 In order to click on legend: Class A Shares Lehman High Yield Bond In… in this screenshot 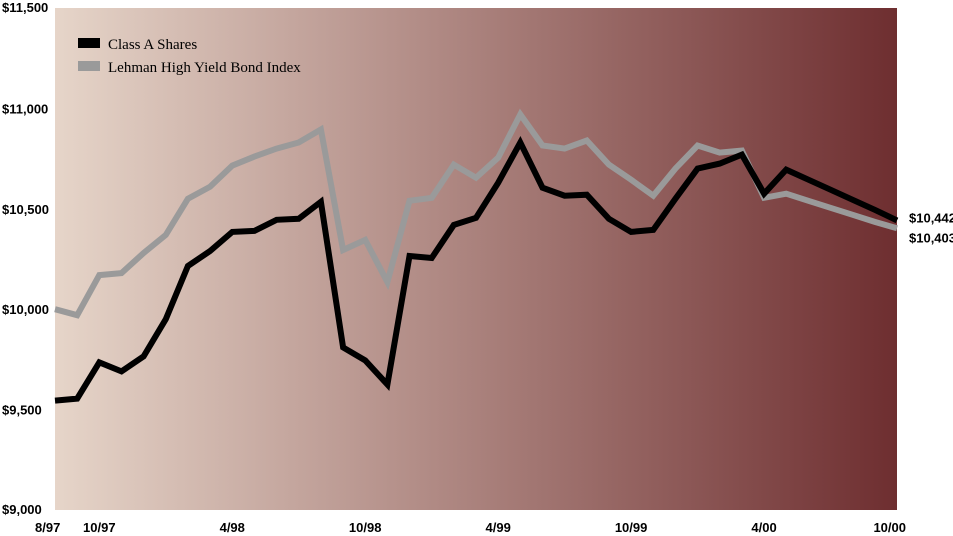, I will do `click(189, 56)`.